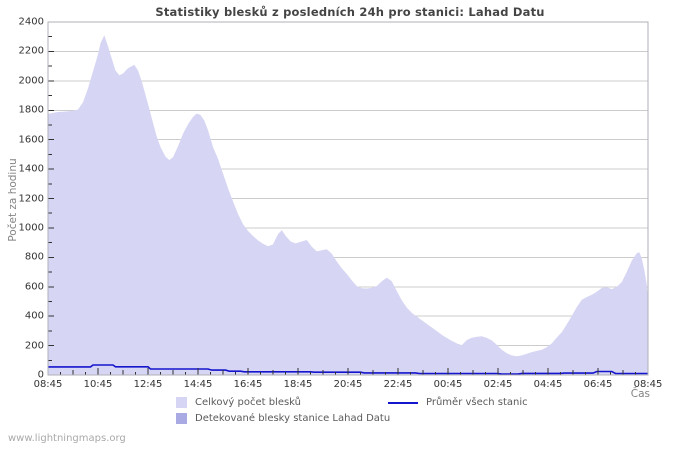  What do you see at coordinates (448, 384) in the screenshot?
I see `x-tick-label: 00:45` at bounding box center [448, 384].